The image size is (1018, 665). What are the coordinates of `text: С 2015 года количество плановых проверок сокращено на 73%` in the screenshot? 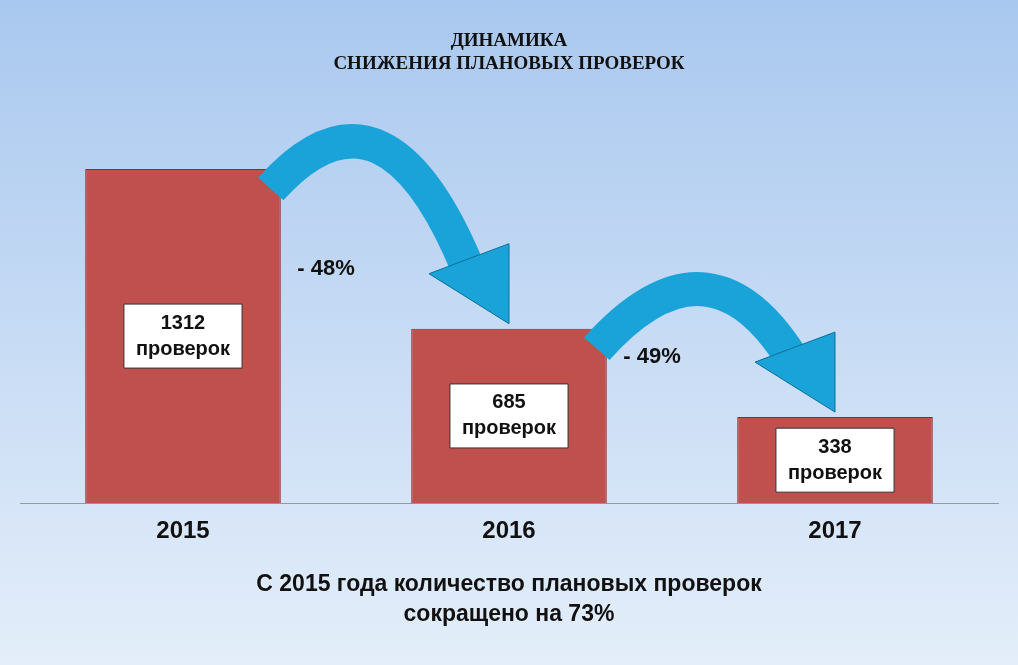 It's located at (509, 598).